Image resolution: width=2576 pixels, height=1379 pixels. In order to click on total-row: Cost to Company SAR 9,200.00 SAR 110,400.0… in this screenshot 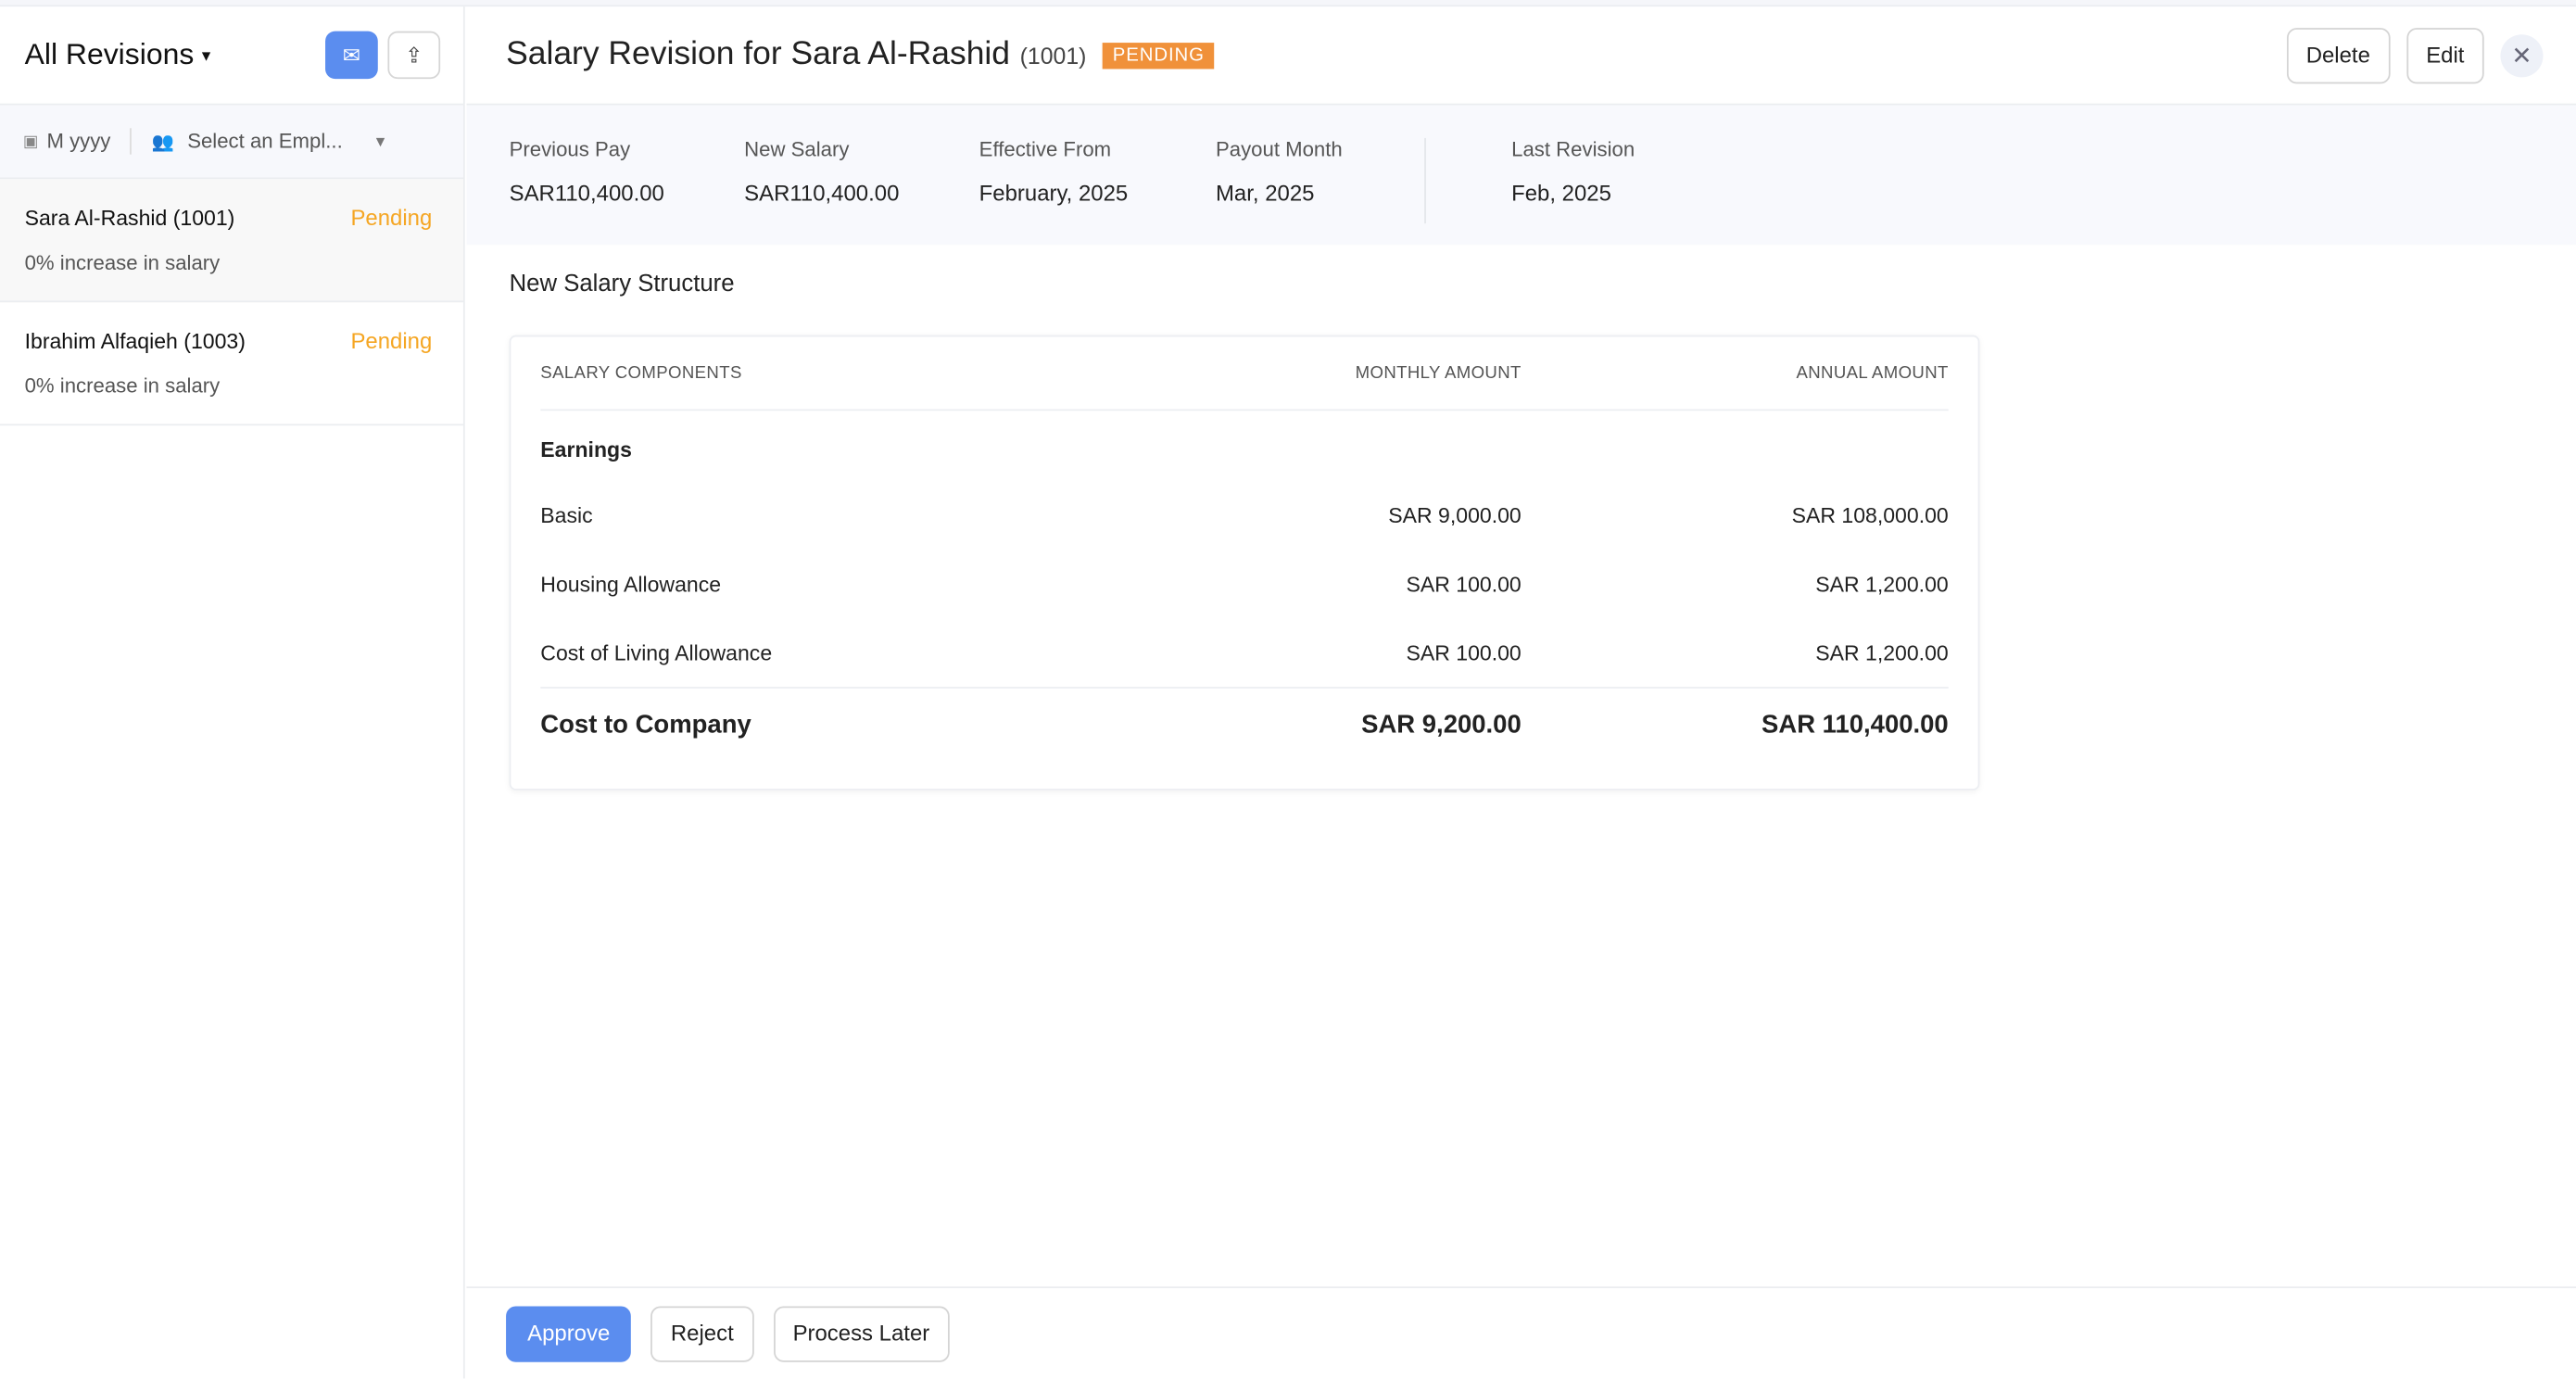, I will do `click(1245, 725)`.